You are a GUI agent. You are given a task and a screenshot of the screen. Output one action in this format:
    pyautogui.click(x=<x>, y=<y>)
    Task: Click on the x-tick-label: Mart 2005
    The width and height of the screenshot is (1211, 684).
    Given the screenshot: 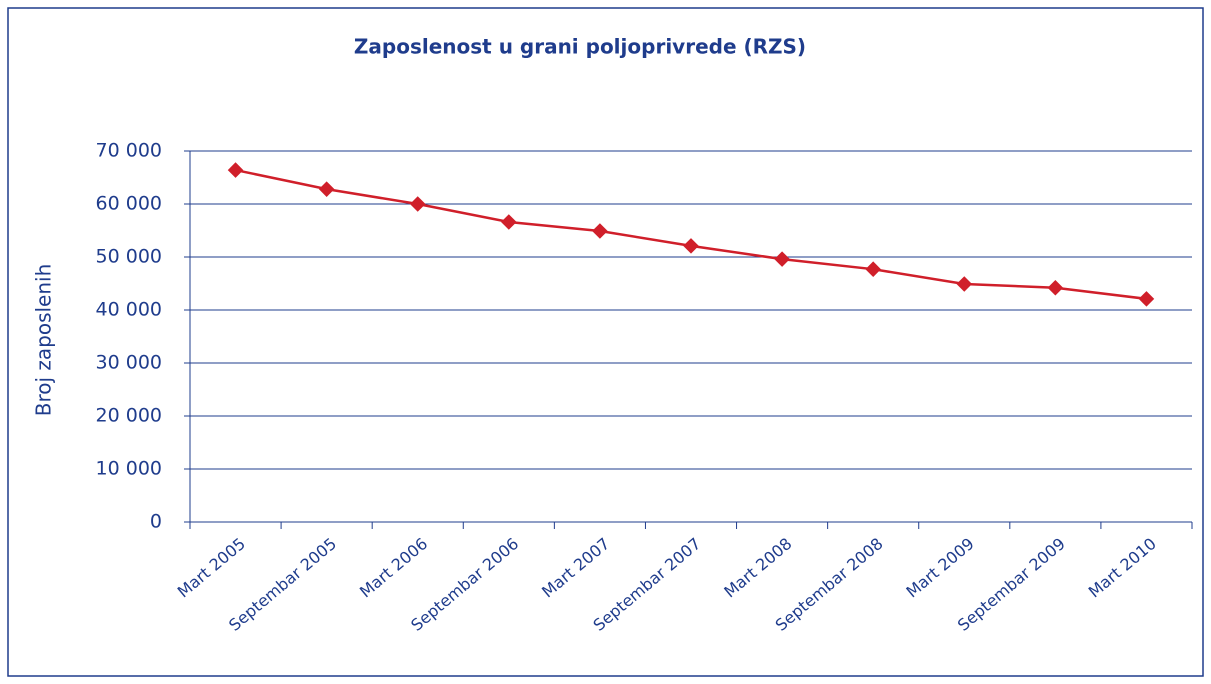 What is the action you would take?
    pyautogui.click(x=211, y=567)
    